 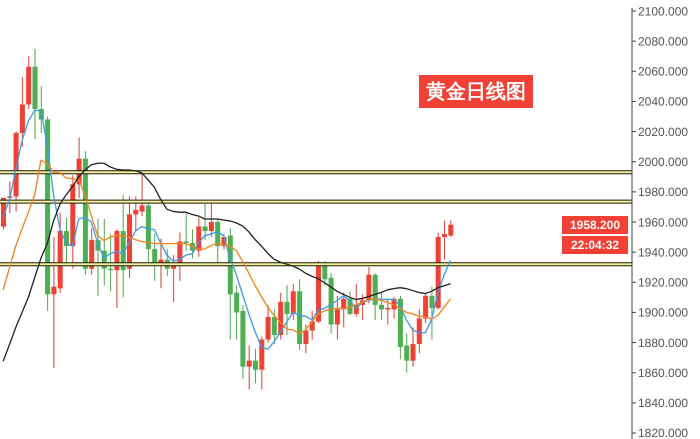 What do you see at coordinates (663, 161) in the screenshot?
I see `y-tick-label: 2000.000` at bounding box center [663, 161].